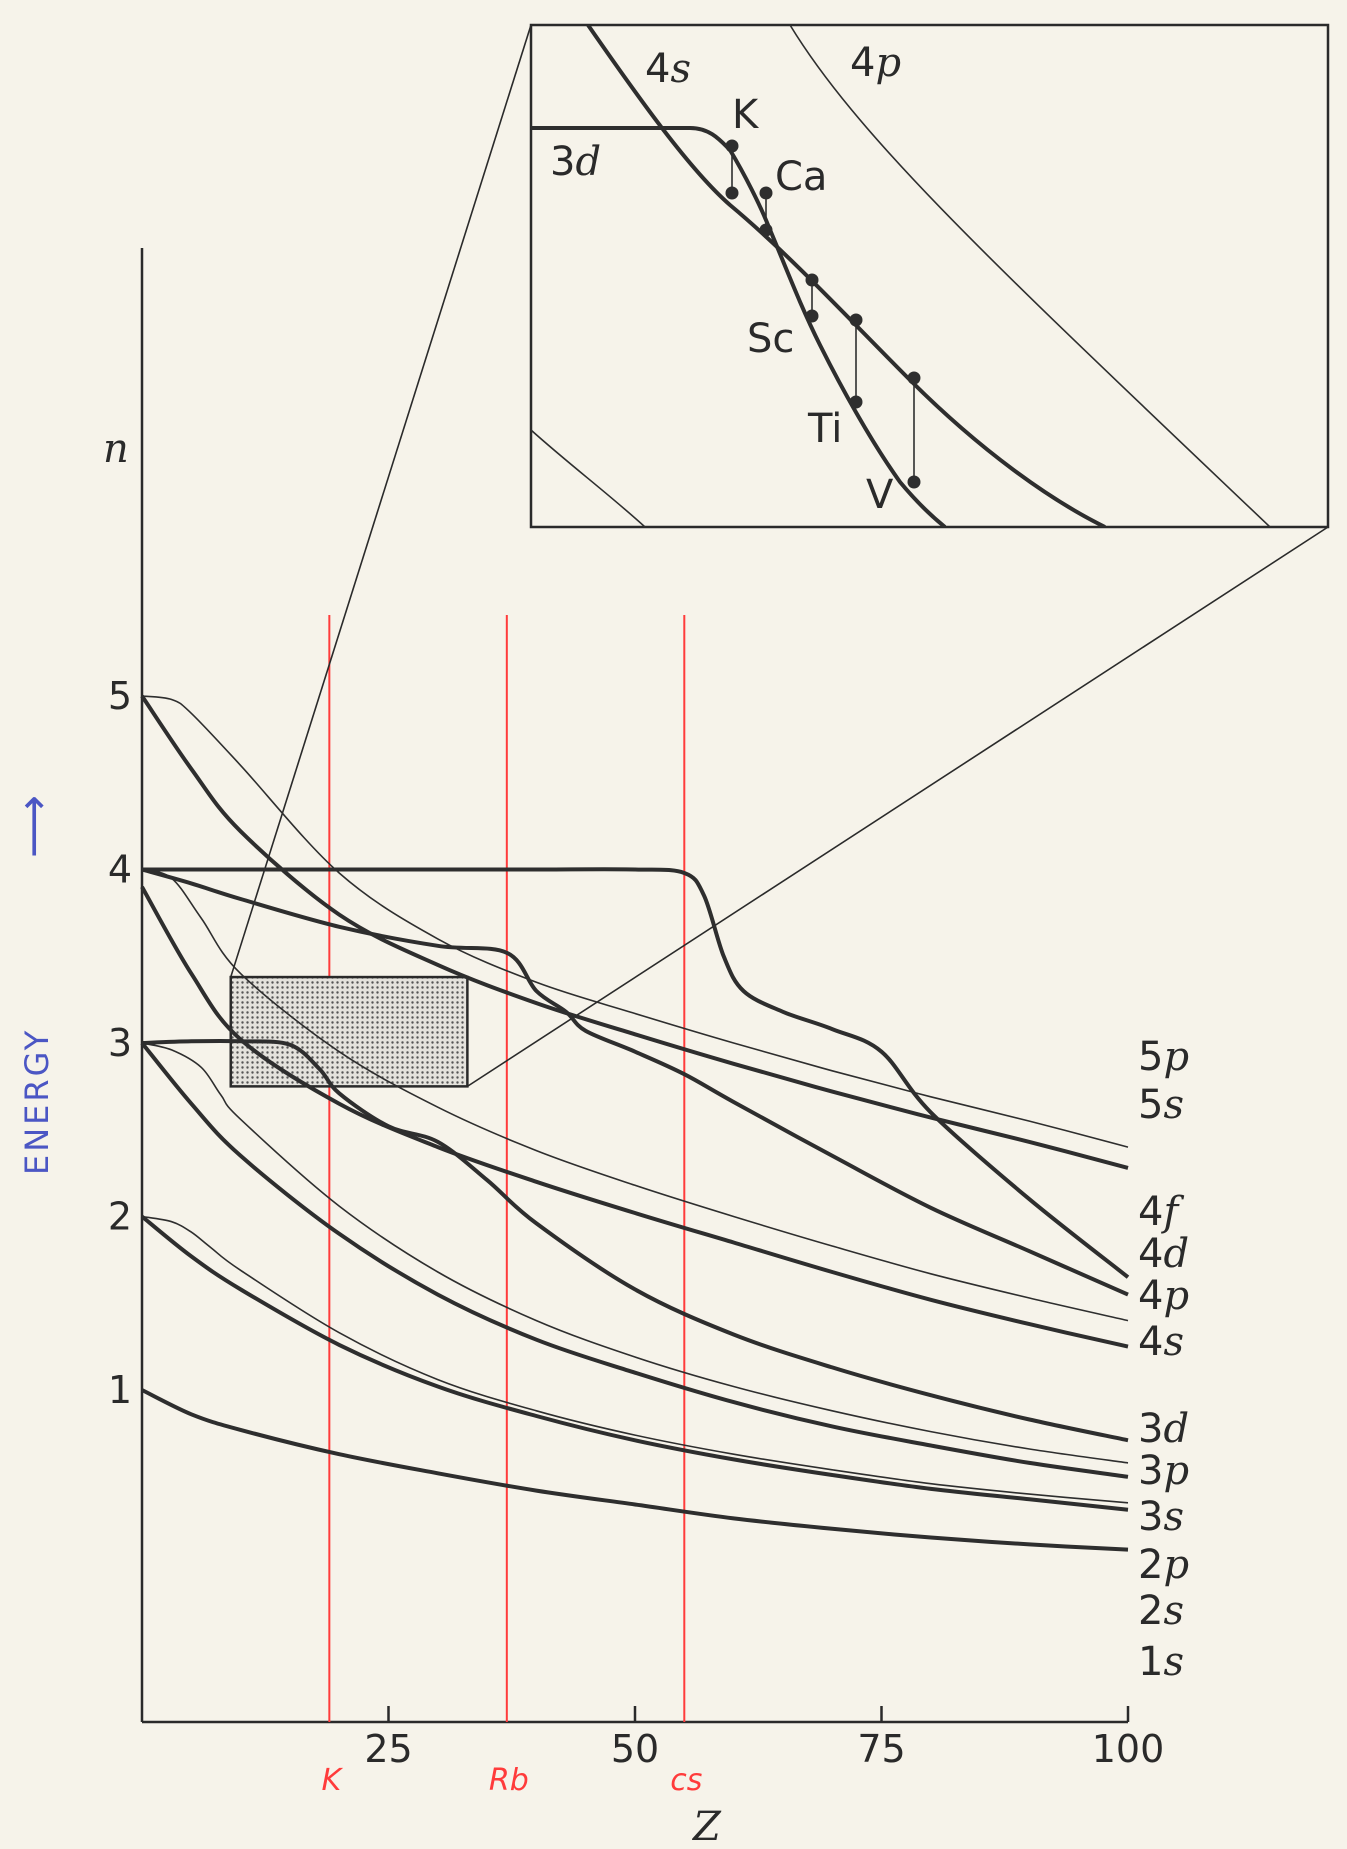  I want to click on x-axis-title: Z, so click(706, 1826).